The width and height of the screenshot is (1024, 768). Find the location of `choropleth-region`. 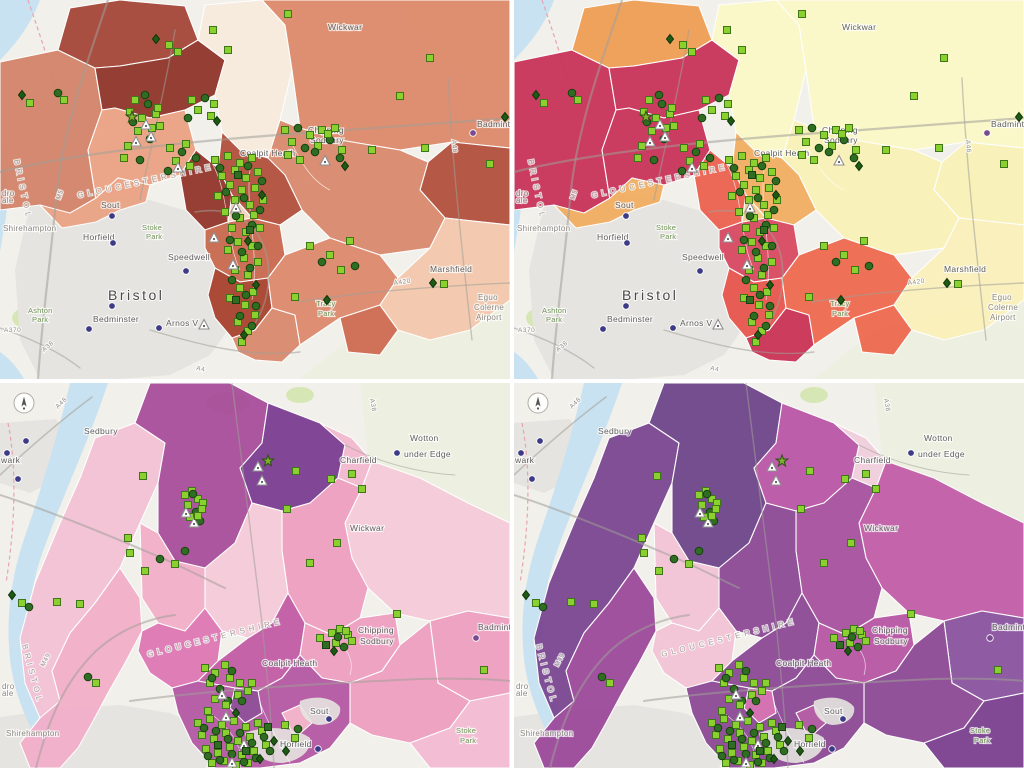

choropleth-region is located at coordinates (973, 730).